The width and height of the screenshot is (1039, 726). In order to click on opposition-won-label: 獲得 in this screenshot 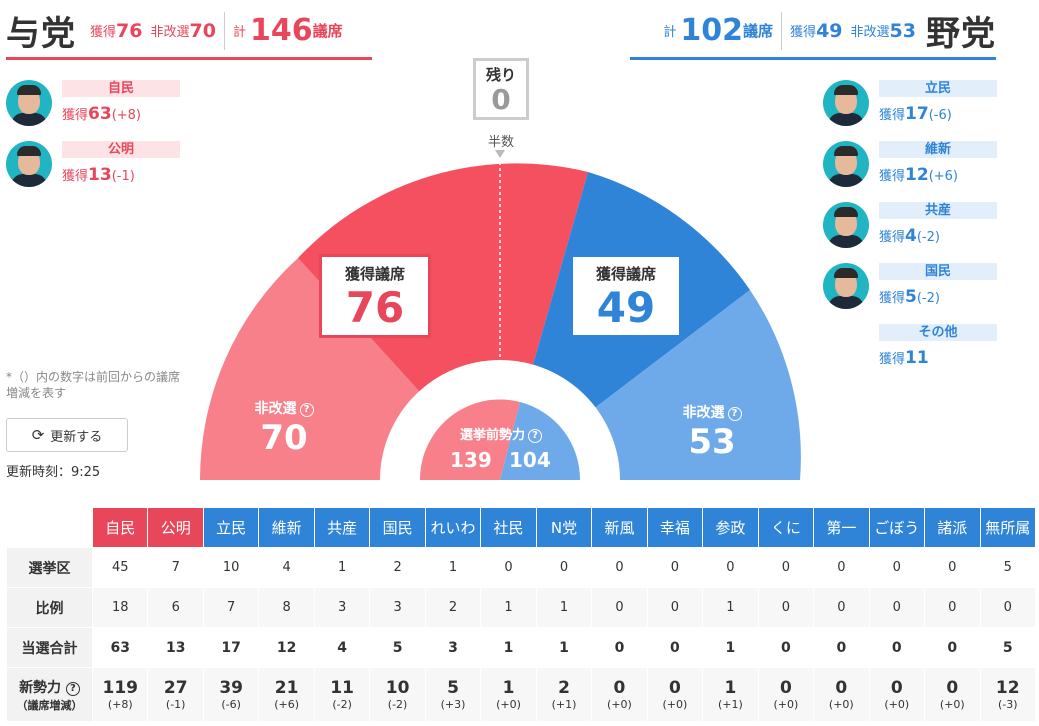, I will do `click(803, 32)`.